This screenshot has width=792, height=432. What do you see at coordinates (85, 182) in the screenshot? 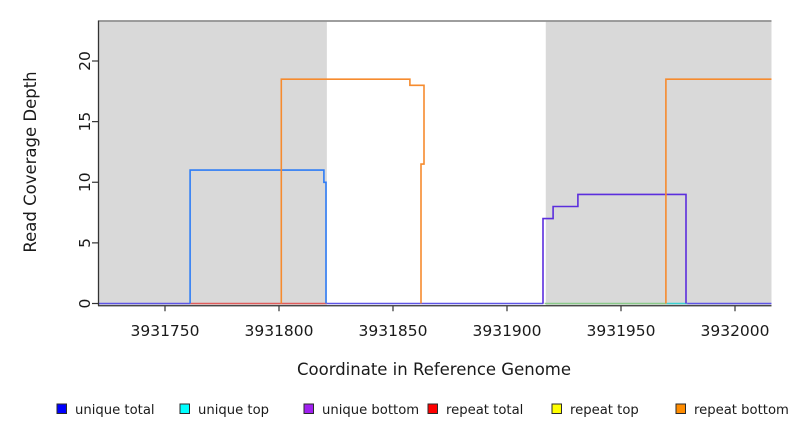
I see `y-tick-label: 10` at bounding box center [85, 182].